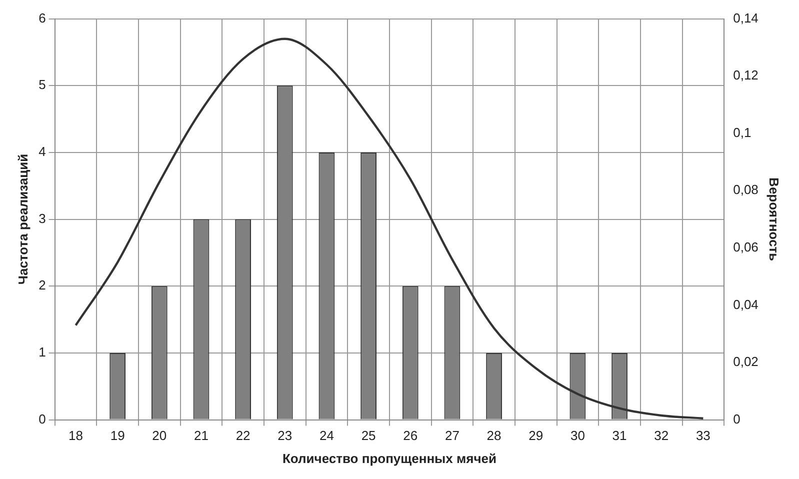 The width and height of the screenshot is (799, 479). Describe the element at coordinates (42, 218) in the screenshot. I see `y-tick-label: 3` at that location.